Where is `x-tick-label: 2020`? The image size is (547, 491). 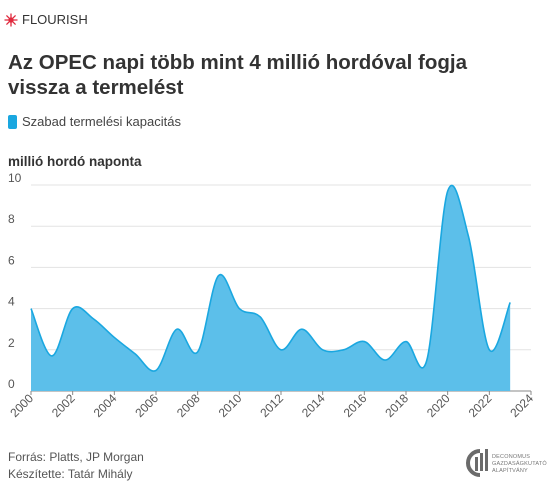 x-tick-label: 2020 is located at coordinates (438, 405).